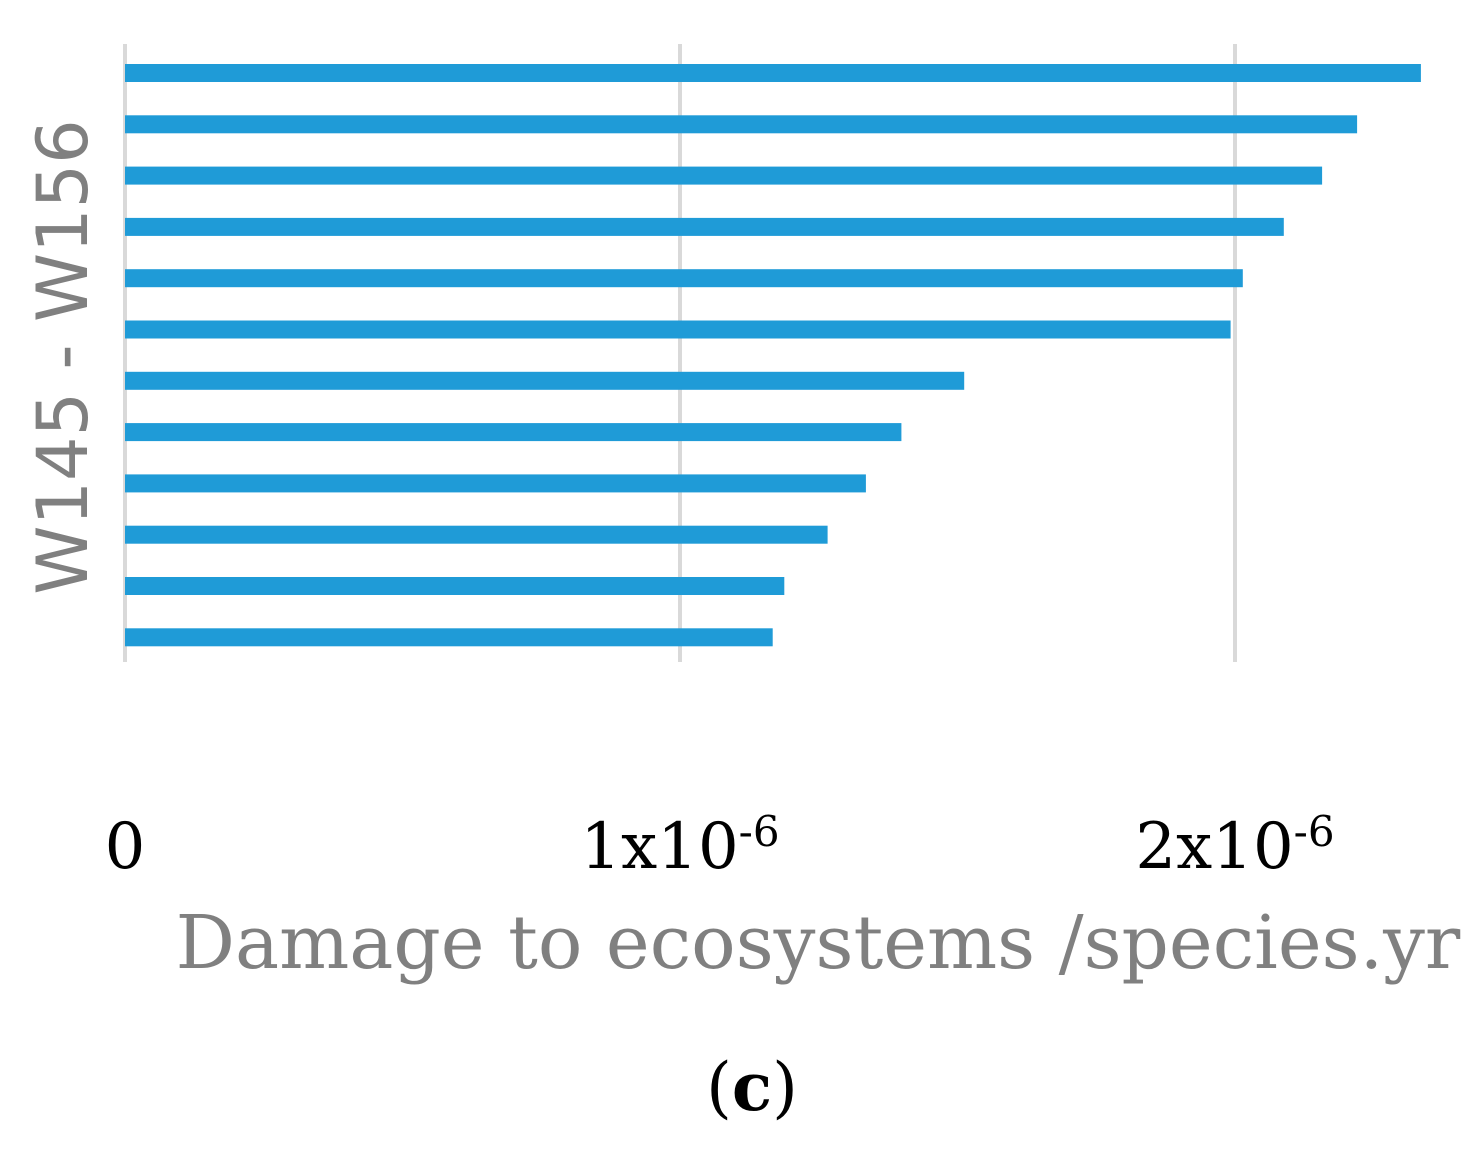 The width and height of the screenshot is (1475, 1162). I want to click on x-tick-label-0: 0, so click(125, 847).